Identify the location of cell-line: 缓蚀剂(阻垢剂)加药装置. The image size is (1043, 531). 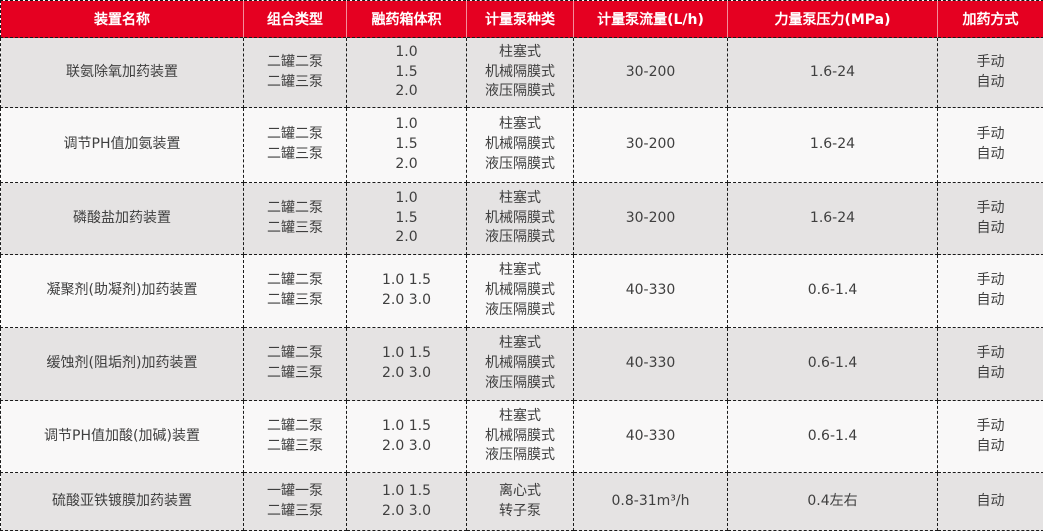
(122, 364).